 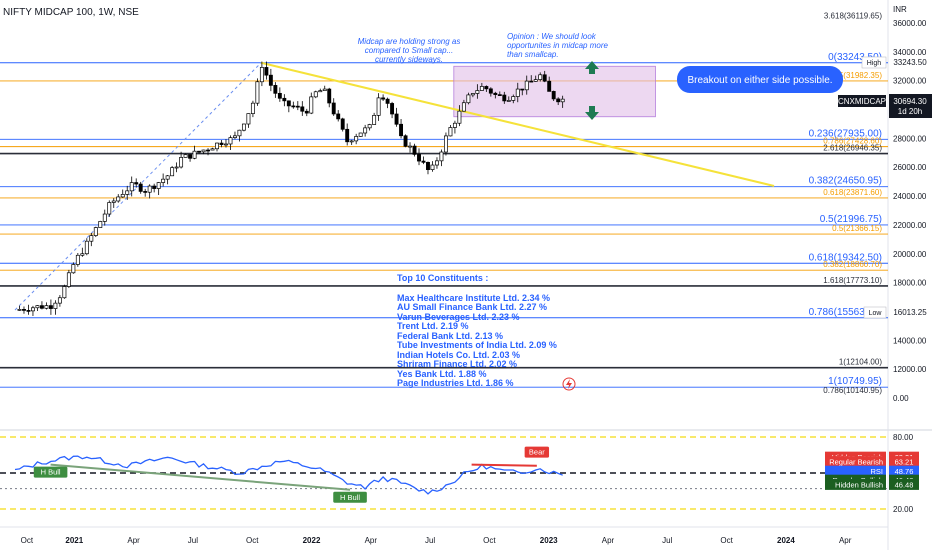 I want to click on price-tick-label: 20000.00, so click(x=910, y=254).